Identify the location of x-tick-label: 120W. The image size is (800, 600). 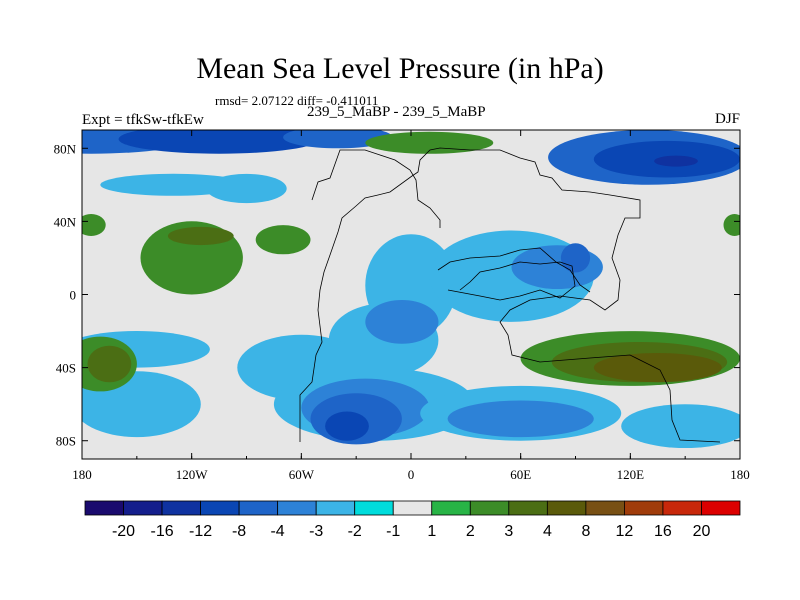
(192, 474).